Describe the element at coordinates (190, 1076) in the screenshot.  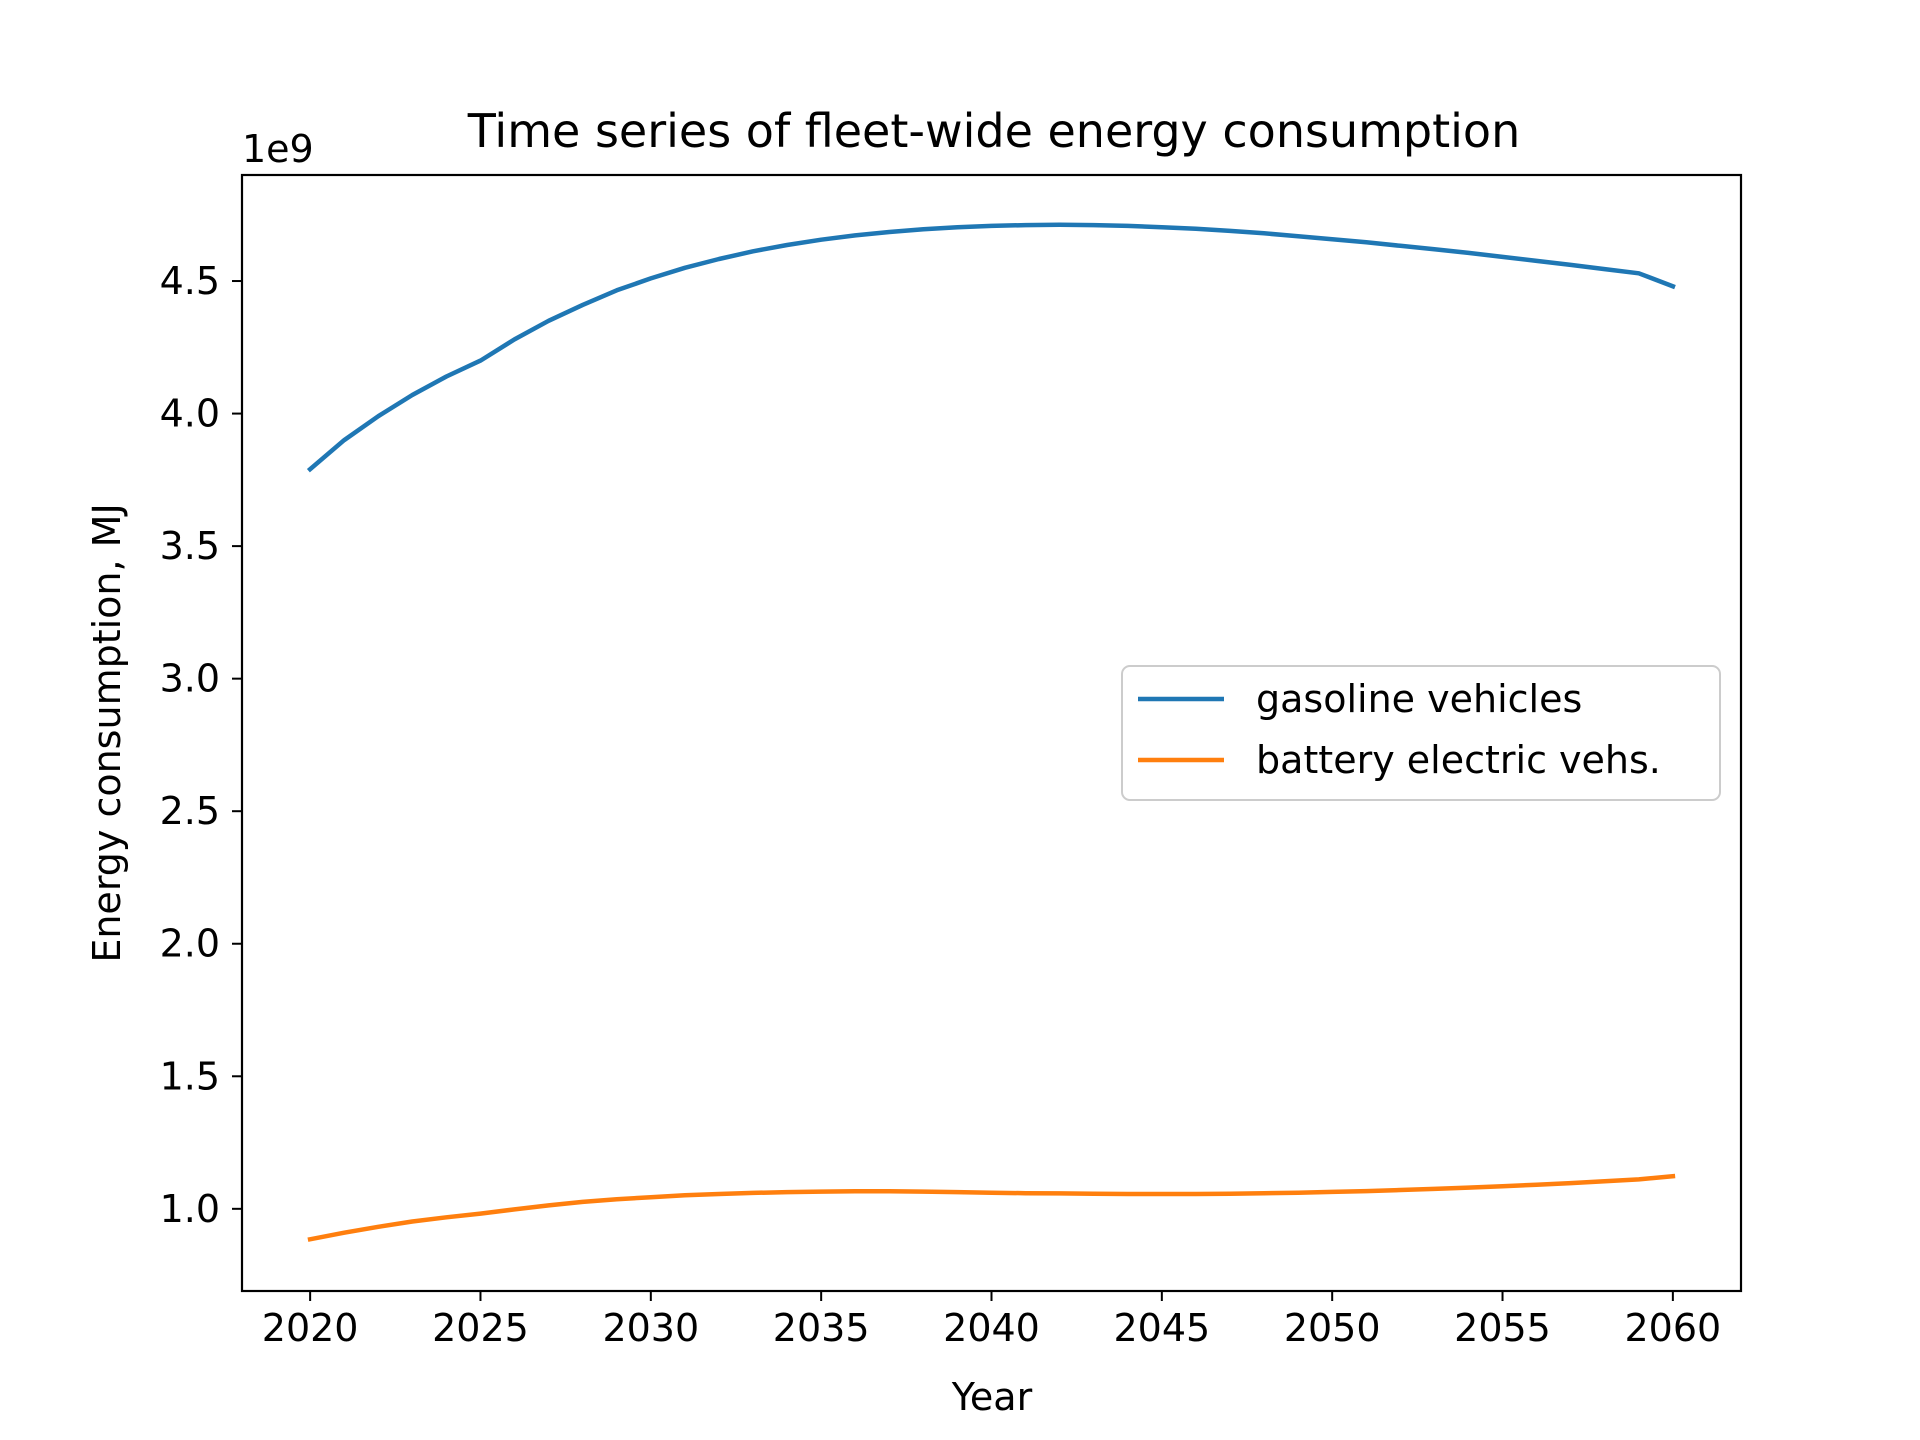
I see `y-tick-label: 1.5` at that location.